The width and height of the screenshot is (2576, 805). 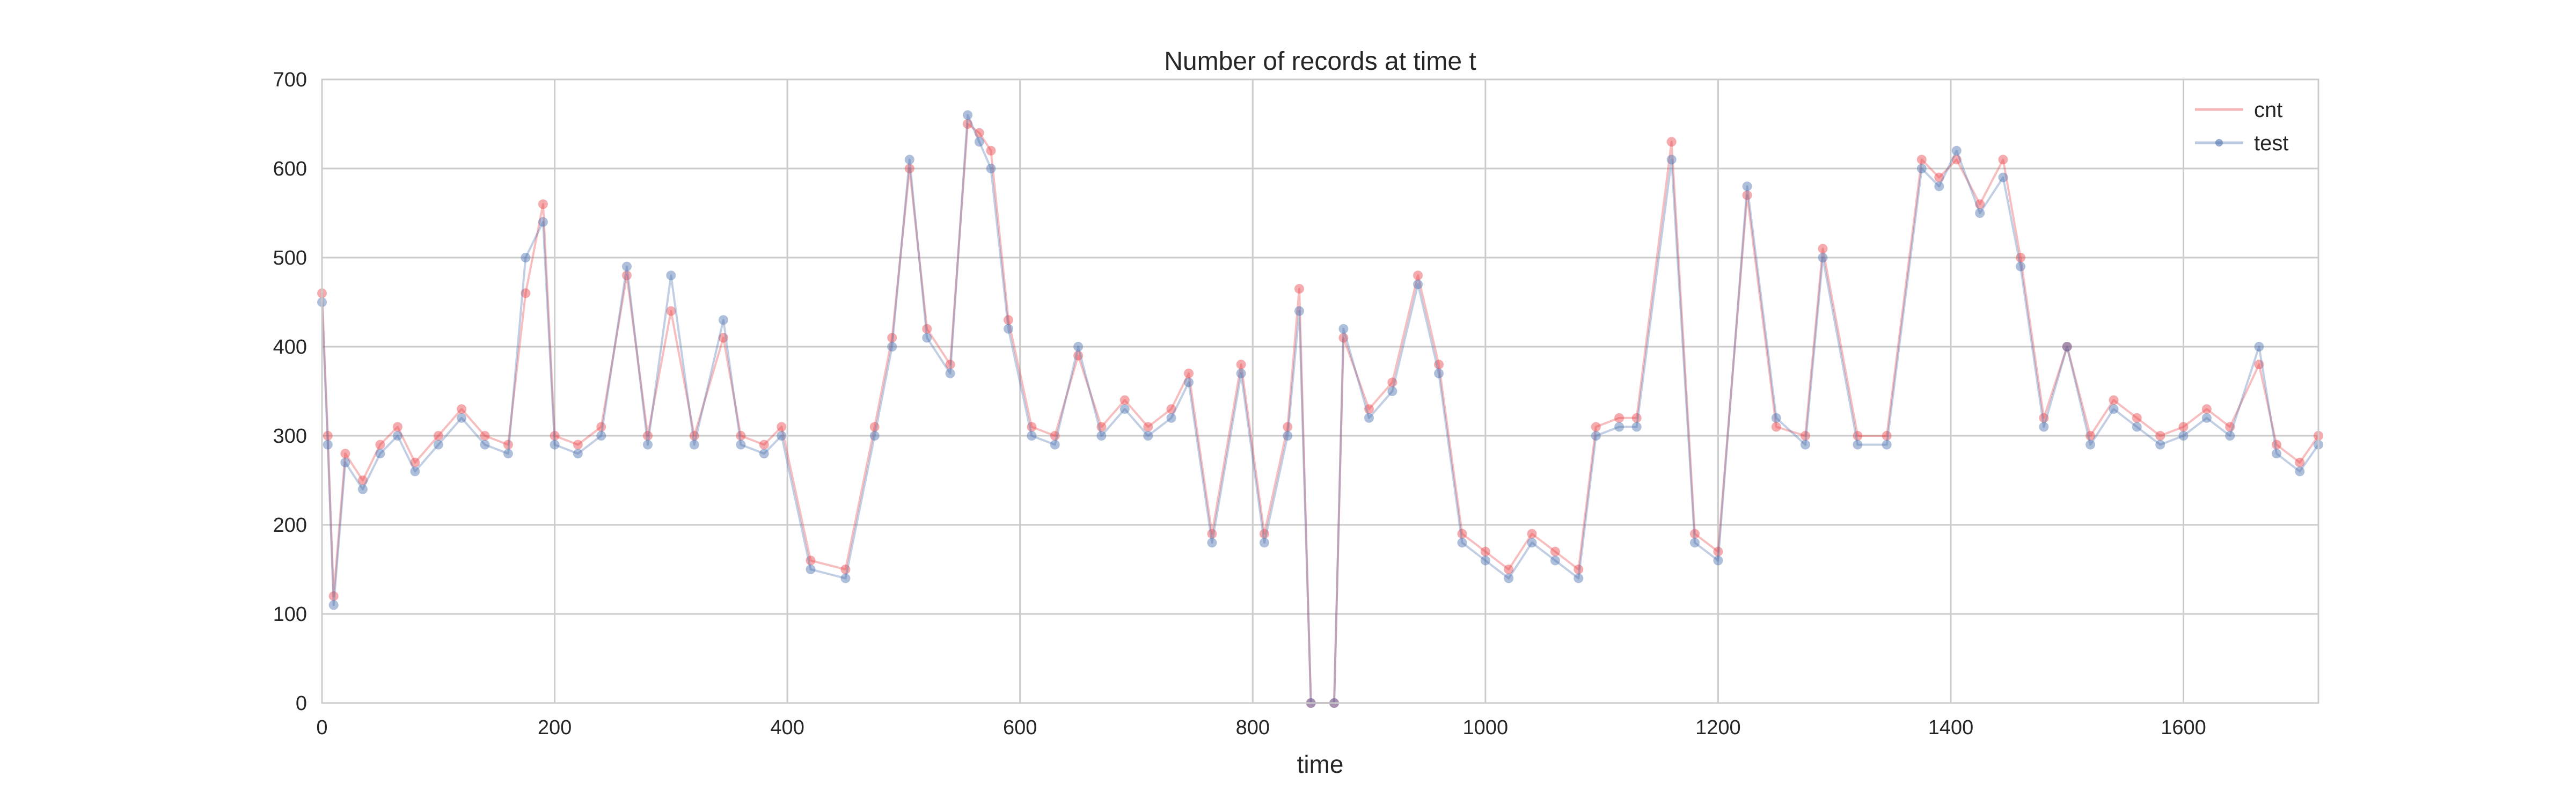 What do you see at coordinates (301, 703) in the screenshot?
I see `y-tick-label-0: 0` at bounding box center [301, 703].